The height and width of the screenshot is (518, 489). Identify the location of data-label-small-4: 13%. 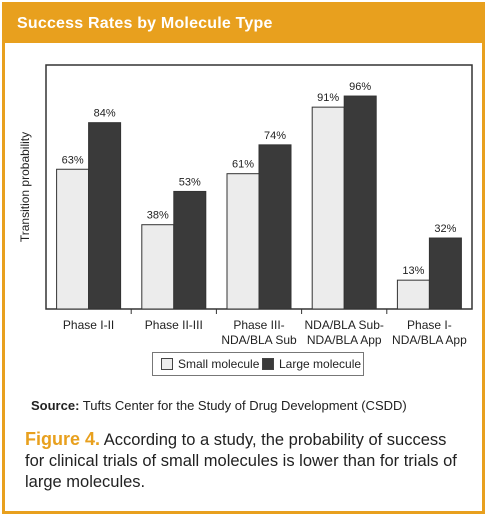
(413, 271).